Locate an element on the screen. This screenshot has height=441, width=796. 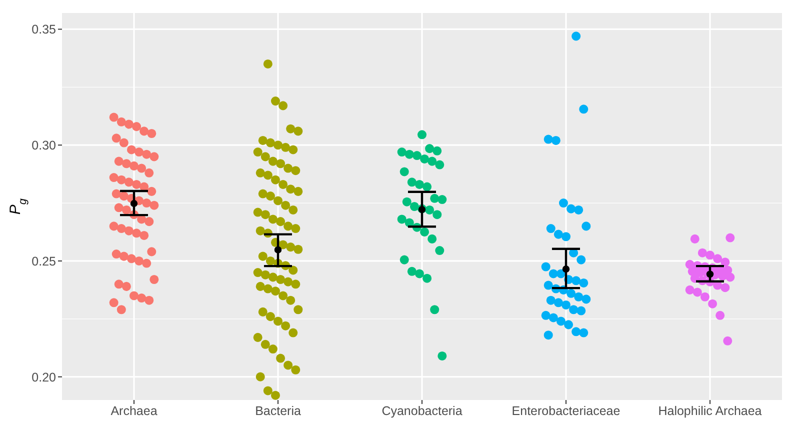
y-tick-label: 0.25 is located at coordinates (44, 261).